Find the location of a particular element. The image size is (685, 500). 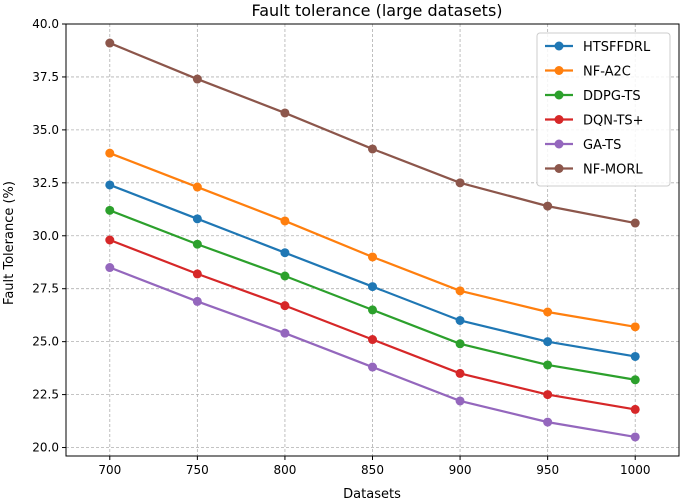

legend-label: DQN-TS+ is located at coordinates (613, 121).